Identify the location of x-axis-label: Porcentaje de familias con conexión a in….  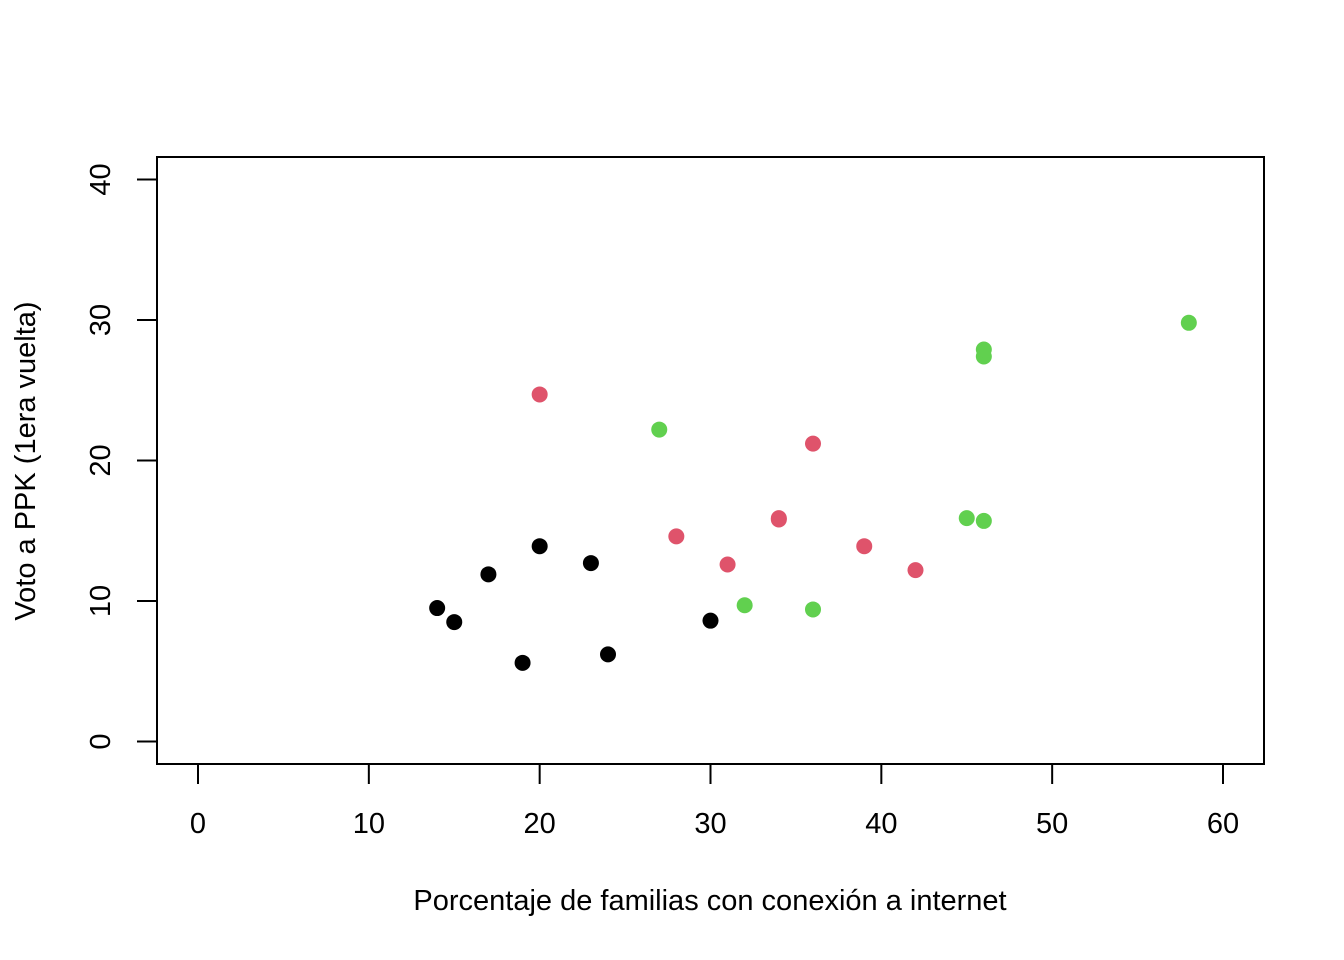
(709, 901).